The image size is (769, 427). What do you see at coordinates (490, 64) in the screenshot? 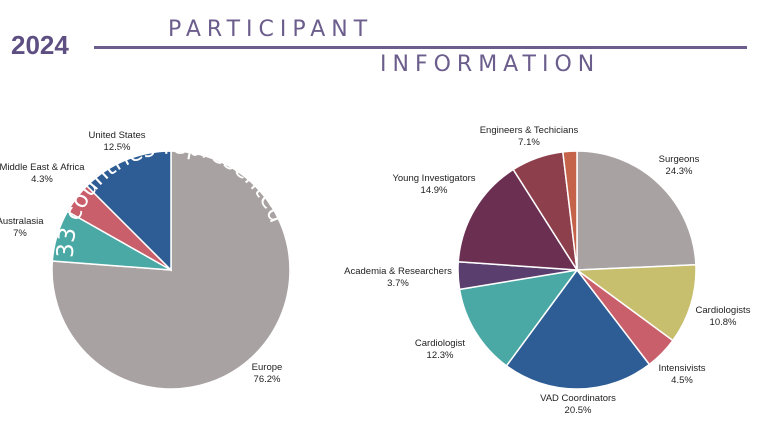
I see `title-line-2: INFORMATION` at bounding box center [490, 64].